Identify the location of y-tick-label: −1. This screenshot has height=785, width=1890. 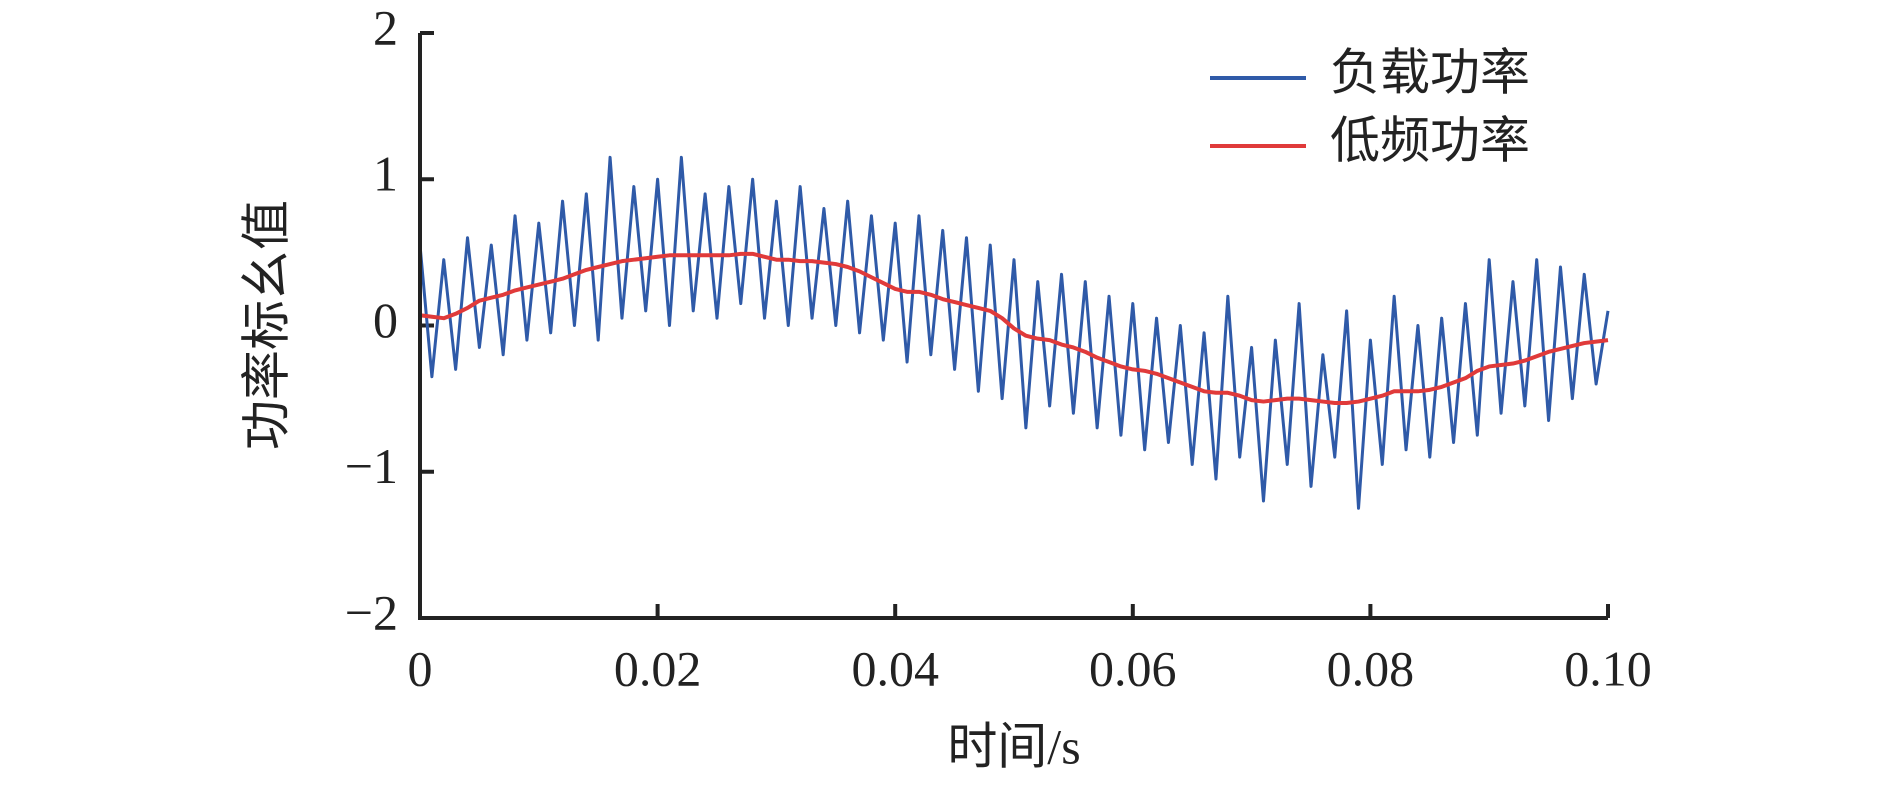
(371, 466).